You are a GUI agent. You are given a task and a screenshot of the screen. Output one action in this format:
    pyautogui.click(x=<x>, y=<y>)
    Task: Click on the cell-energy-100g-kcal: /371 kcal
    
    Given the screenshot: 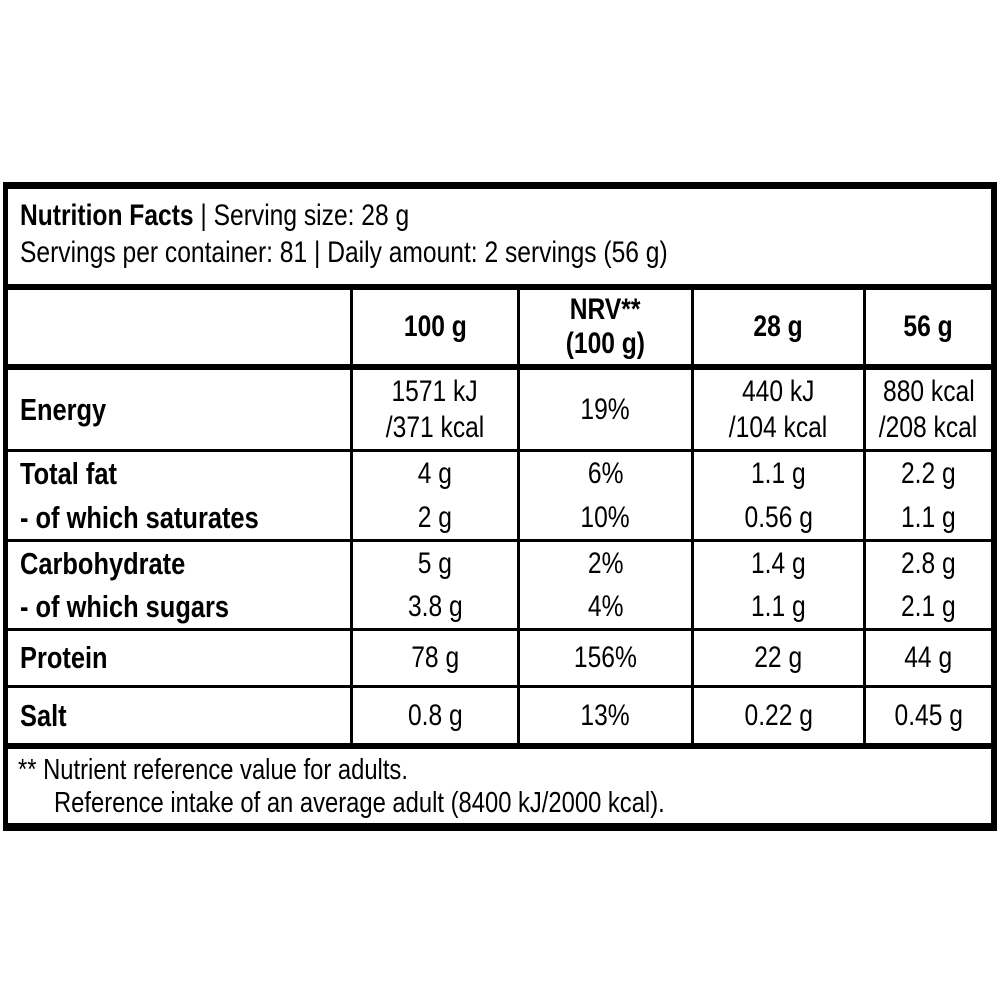 What is the action you would take?
    pyautogui.click(x=435, y=427)
    